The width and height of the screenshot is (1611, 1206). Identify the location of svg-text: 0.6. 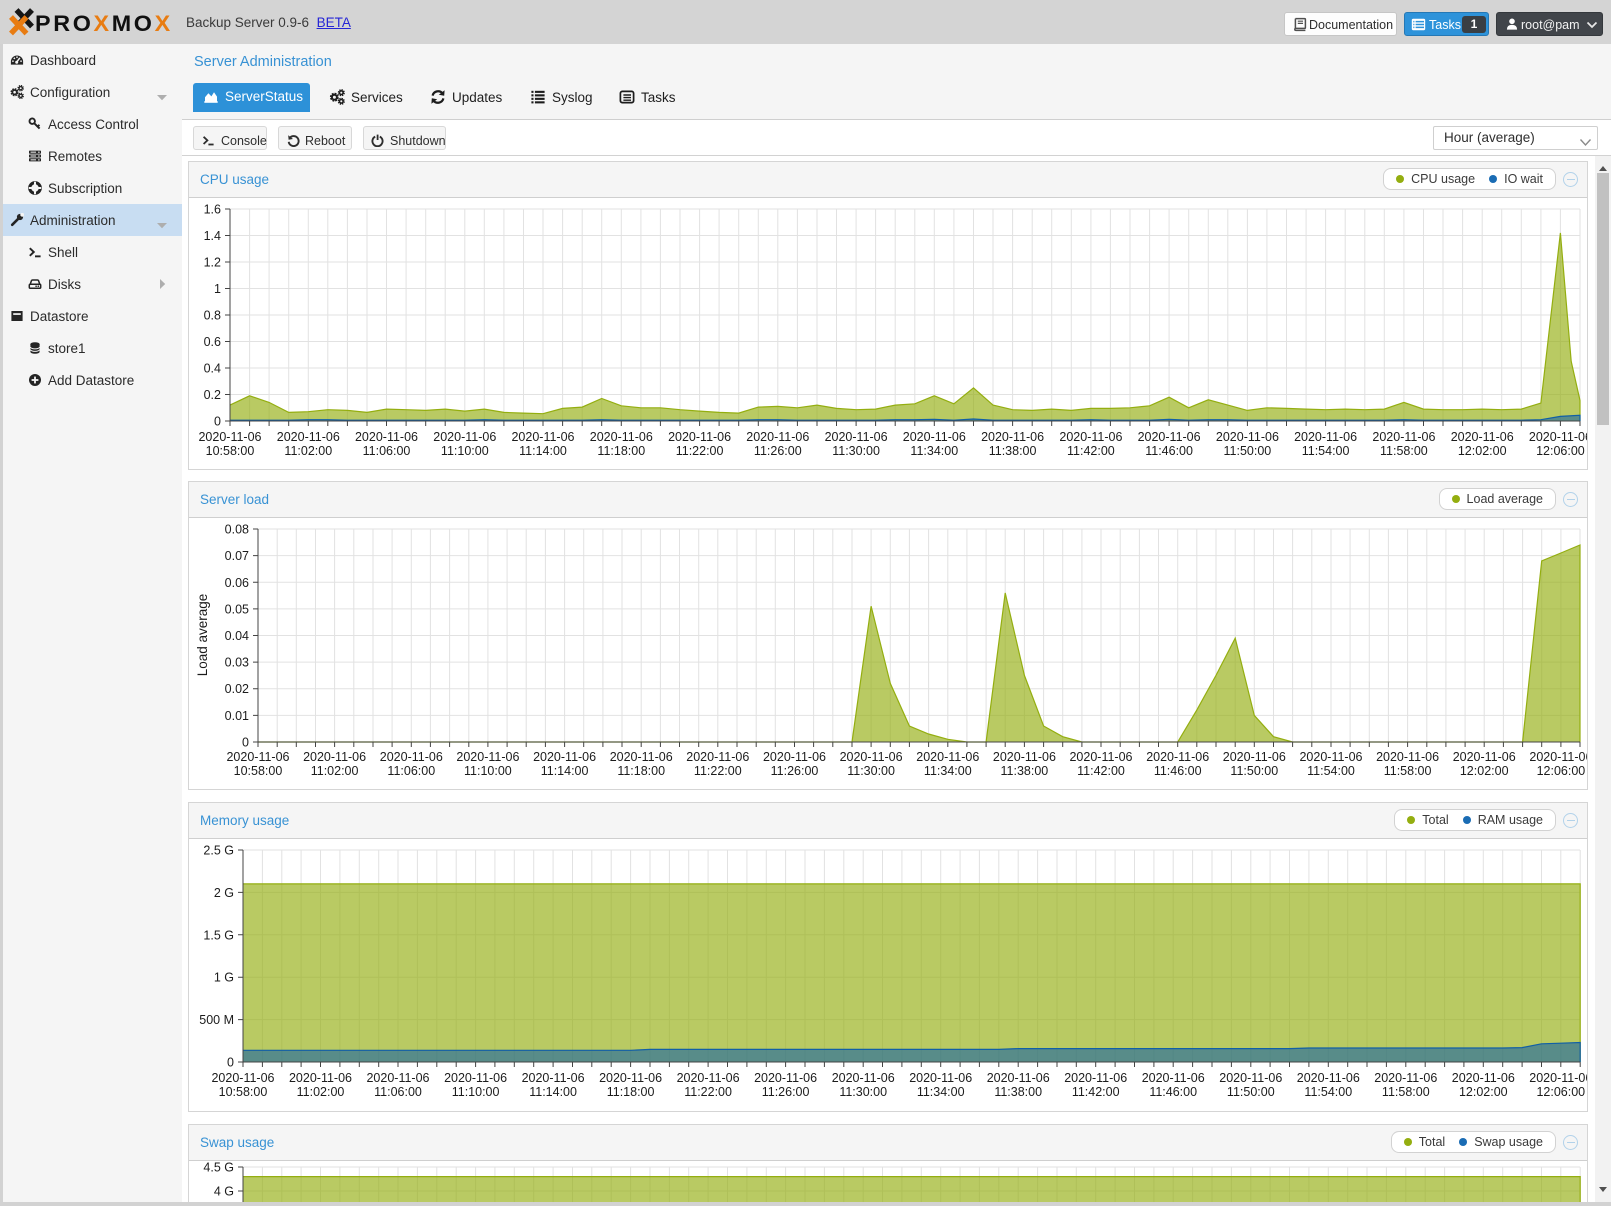
(212, 342).